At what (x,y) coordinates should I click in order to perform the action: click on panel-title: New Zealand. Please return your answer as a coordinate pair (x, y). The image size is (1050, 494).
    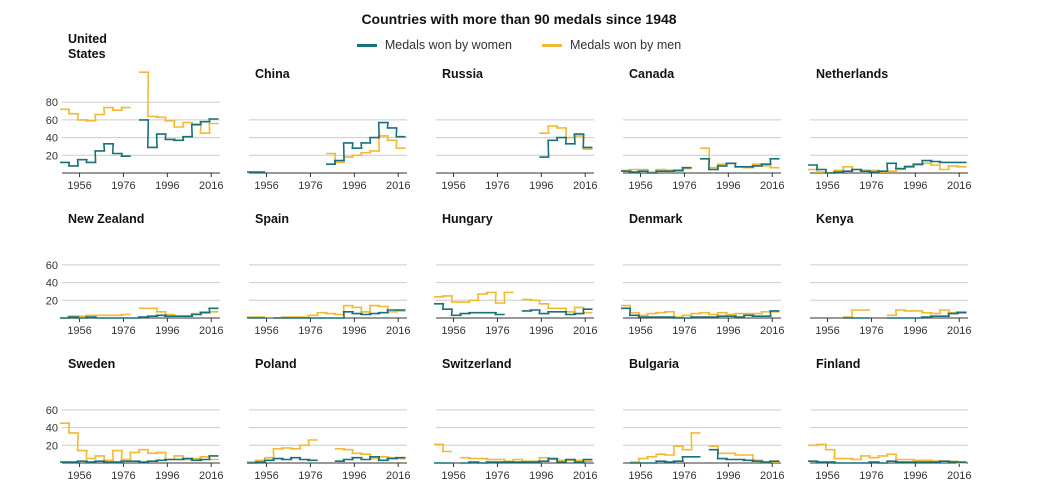
    Looking at the image, I should click on (106, 219).